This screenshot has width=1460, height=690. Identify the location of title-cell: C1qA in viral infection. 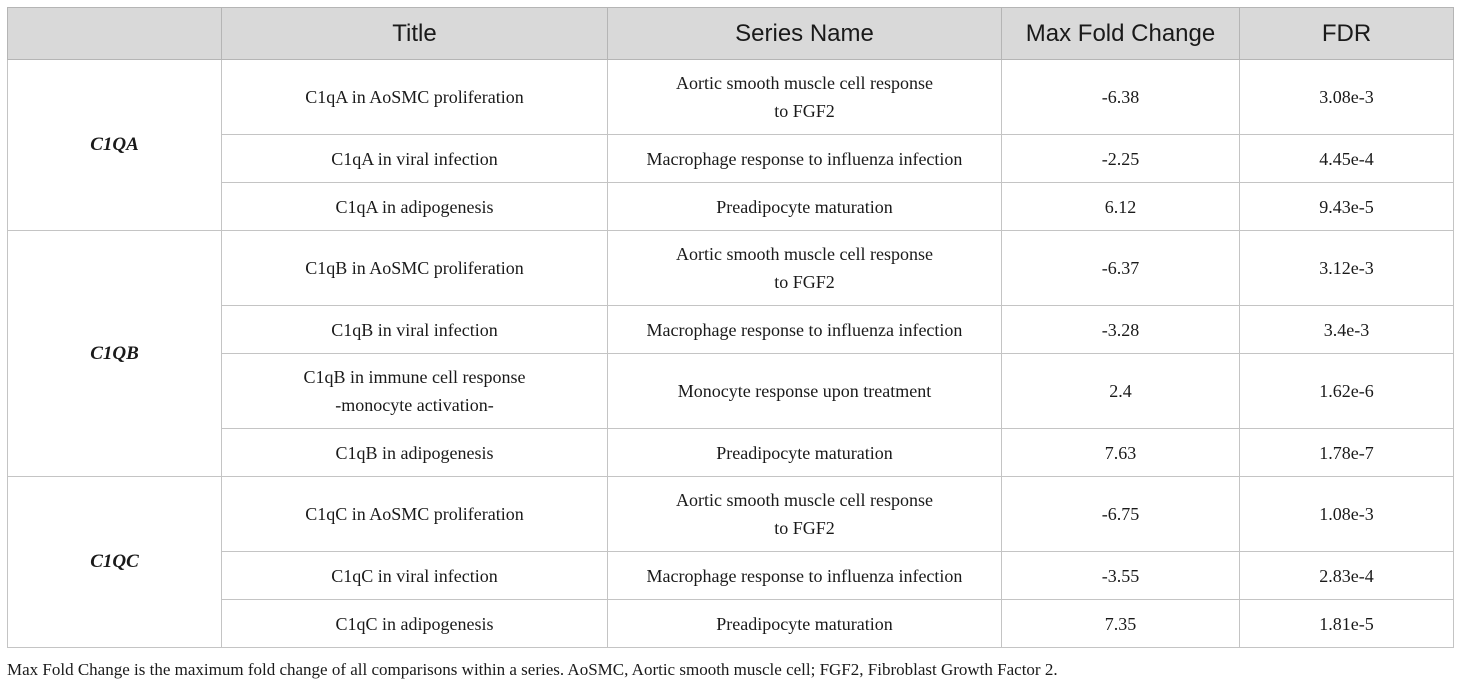
(414, 158).